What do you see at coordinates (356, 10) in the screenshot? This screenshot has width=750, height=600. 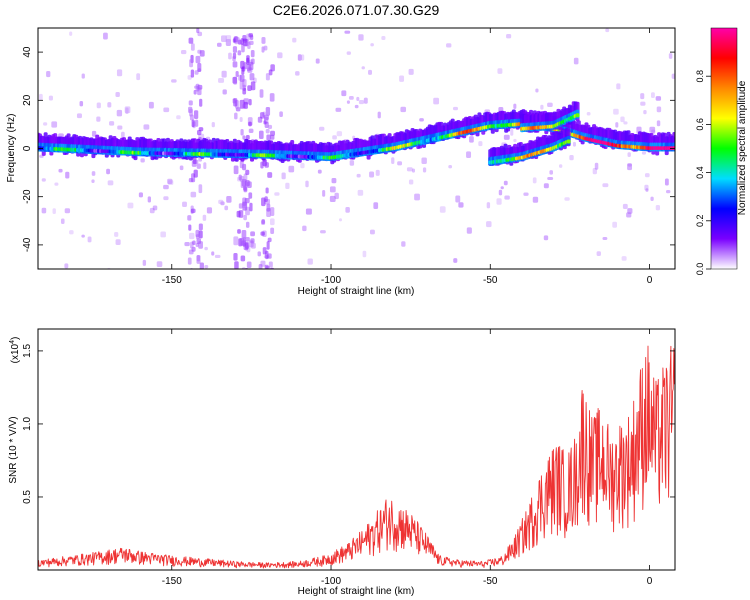 I see `chart-title: C2E6.2026.071.07.30.G29` at bounding box center [356, 10].